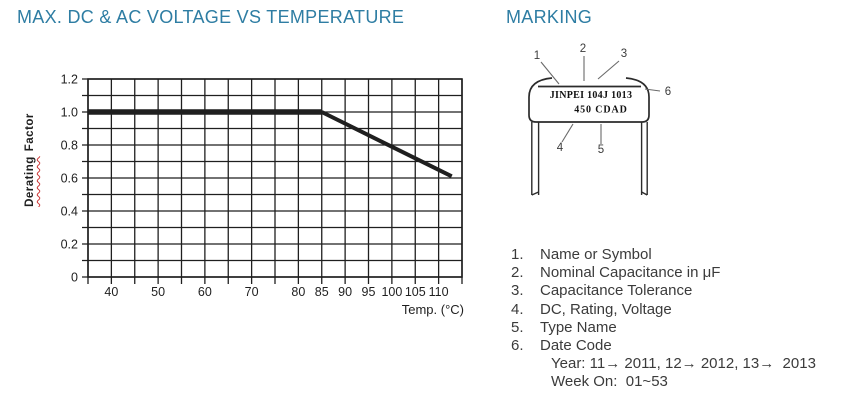 The height and width of the screenshot is (401, 843). I want to click on legend-item-number: 2., so click(517, 273).